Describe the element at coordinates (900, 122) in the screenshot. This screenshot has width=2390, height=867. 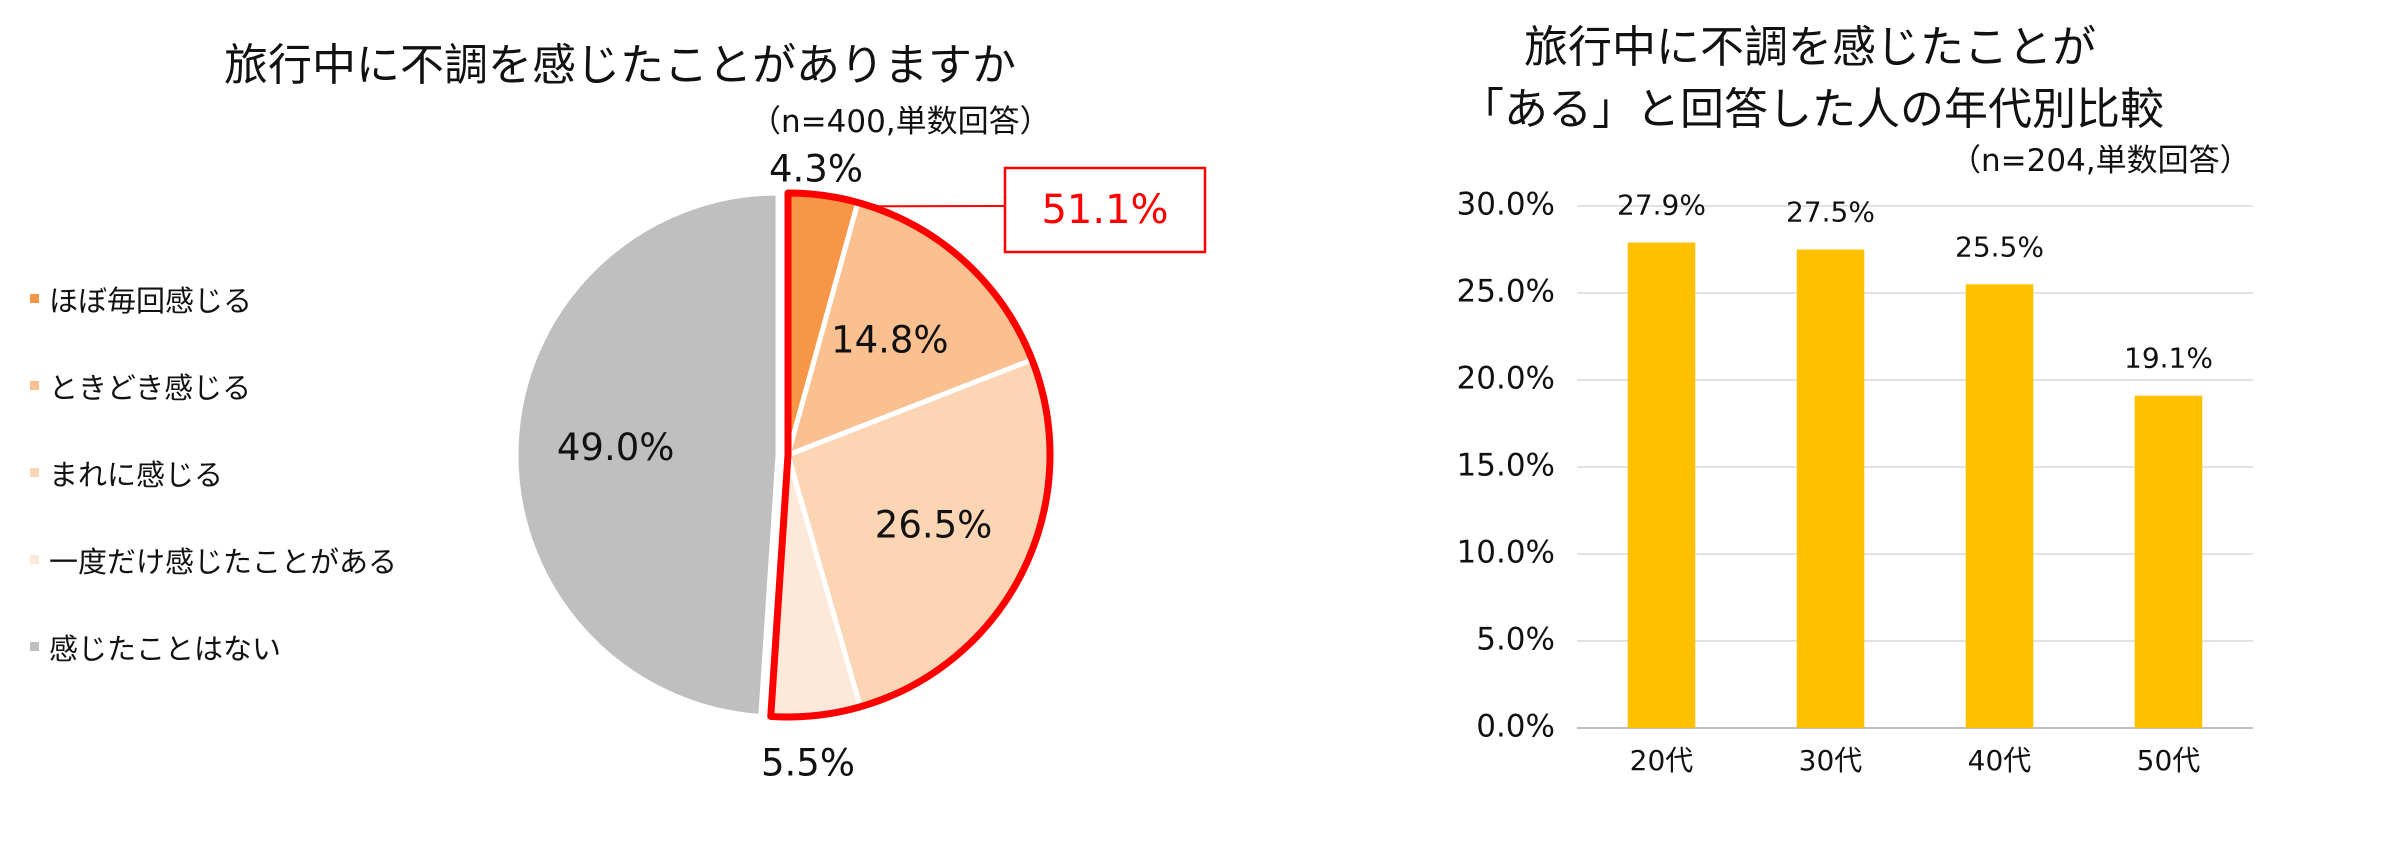
I see `pie-chart-subtitle: （n=400,単数回答）` at that location.